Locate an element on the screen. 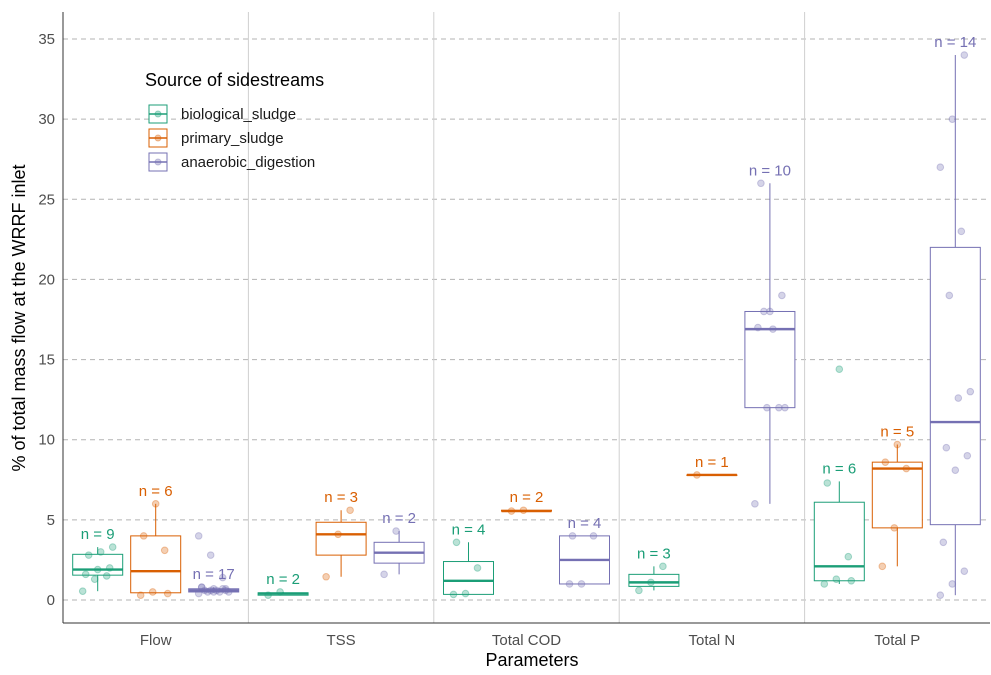  n-label: n = 6 is located at coordinates (156, 491).